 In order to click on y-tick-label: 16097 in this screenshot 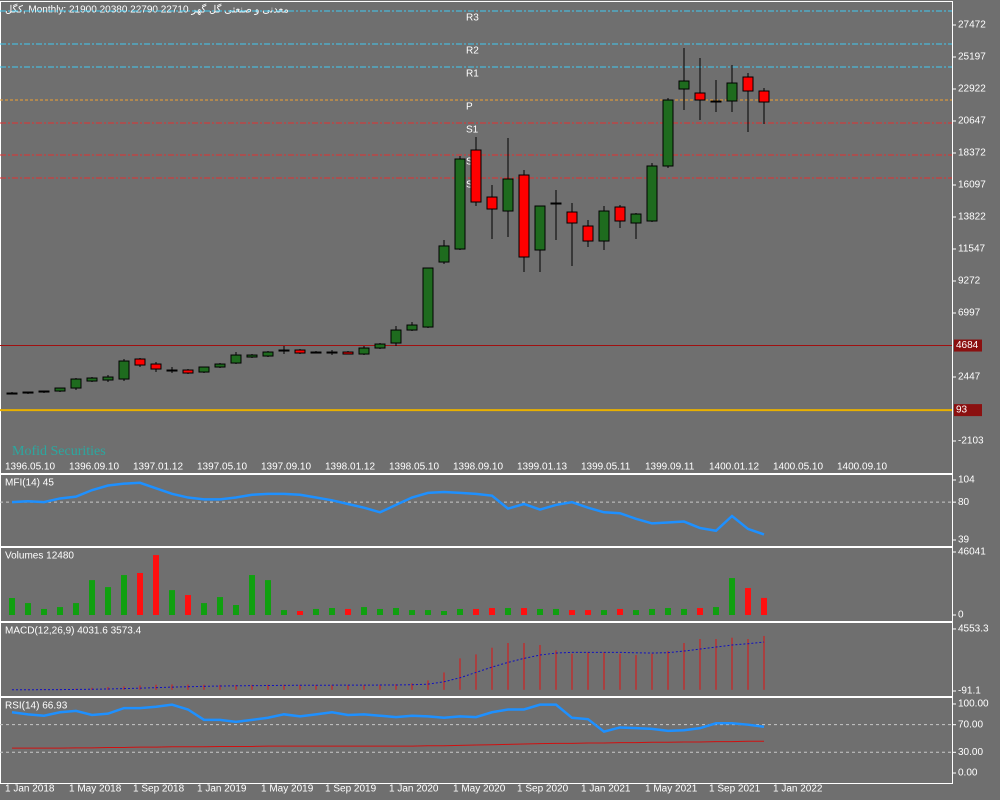, I will do `click(972, 185)`.